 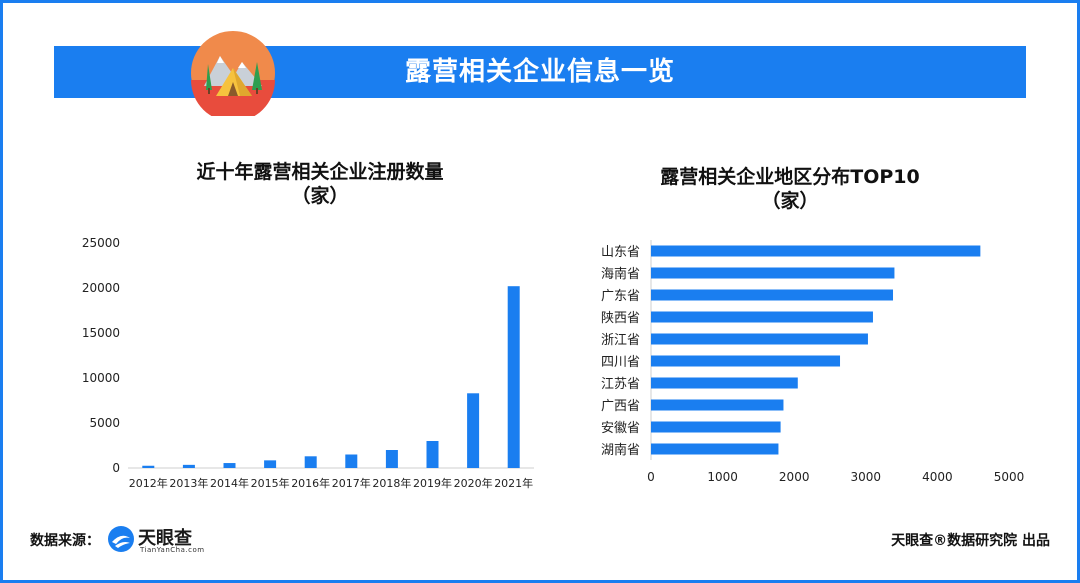 I want to click on bar-chart-title: 近十年露营相关企业注册数量 （家）, so click(x=320, y=184).